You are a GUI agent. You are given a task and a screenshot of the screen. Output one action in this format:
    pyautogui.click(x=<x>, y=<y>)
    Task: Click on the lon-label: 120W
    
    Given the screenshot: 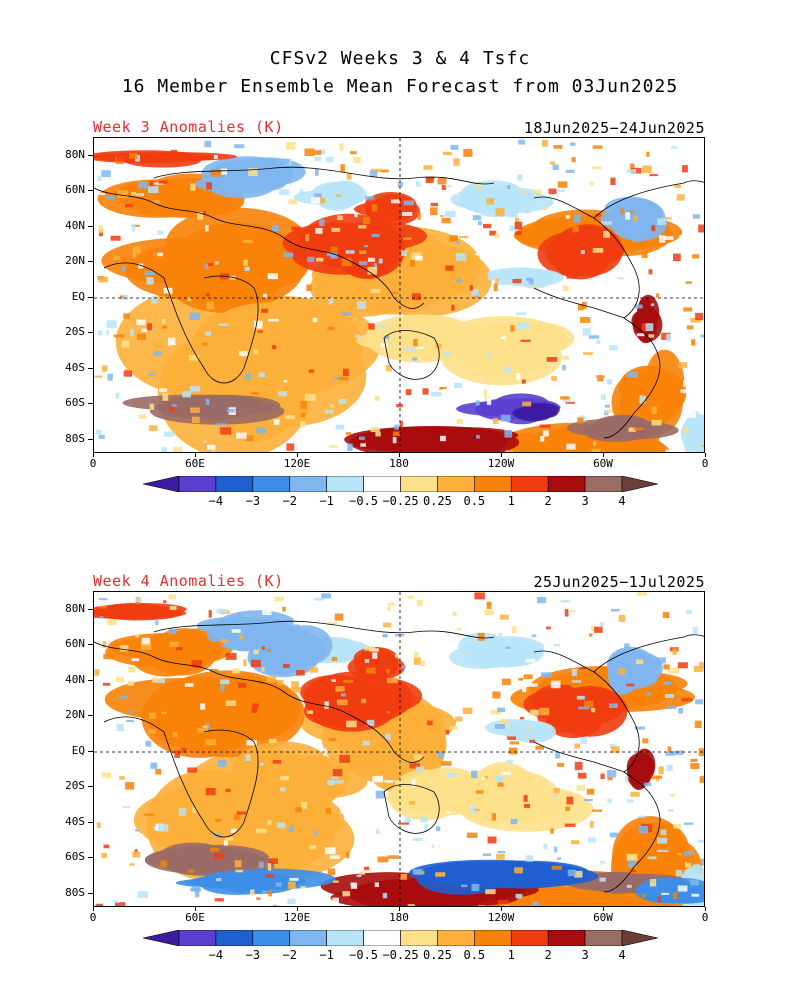 What is the action you would take?
    pyautogui.click(x=501, y=463)
    